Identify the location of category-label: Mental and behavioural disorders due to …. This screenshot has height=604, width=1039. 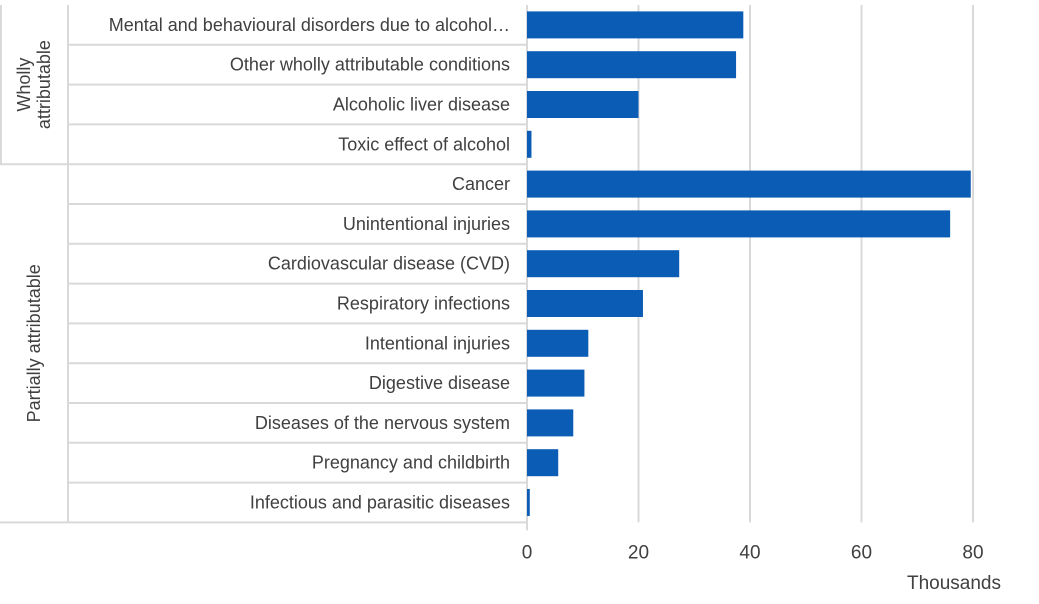
(309, 25).